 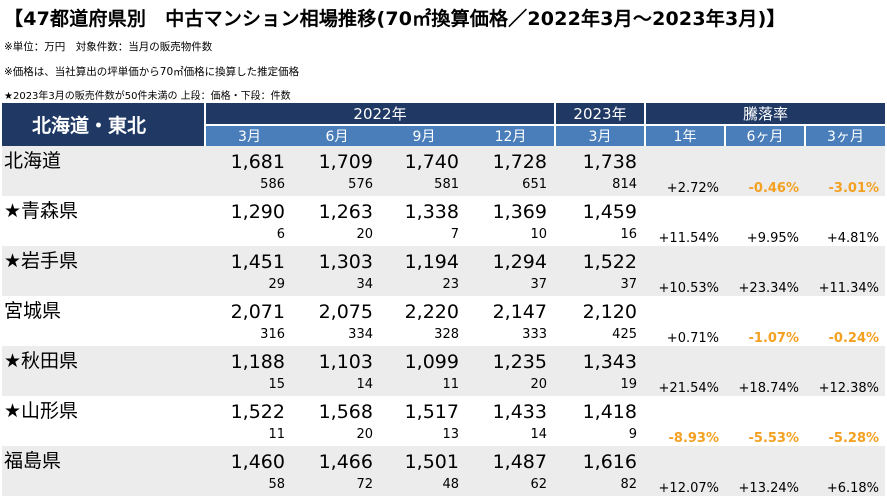 What do you see at coordinates (249, 184) in the screenshot?
I see `count-cell: 586` at bounding box center [249, 184].